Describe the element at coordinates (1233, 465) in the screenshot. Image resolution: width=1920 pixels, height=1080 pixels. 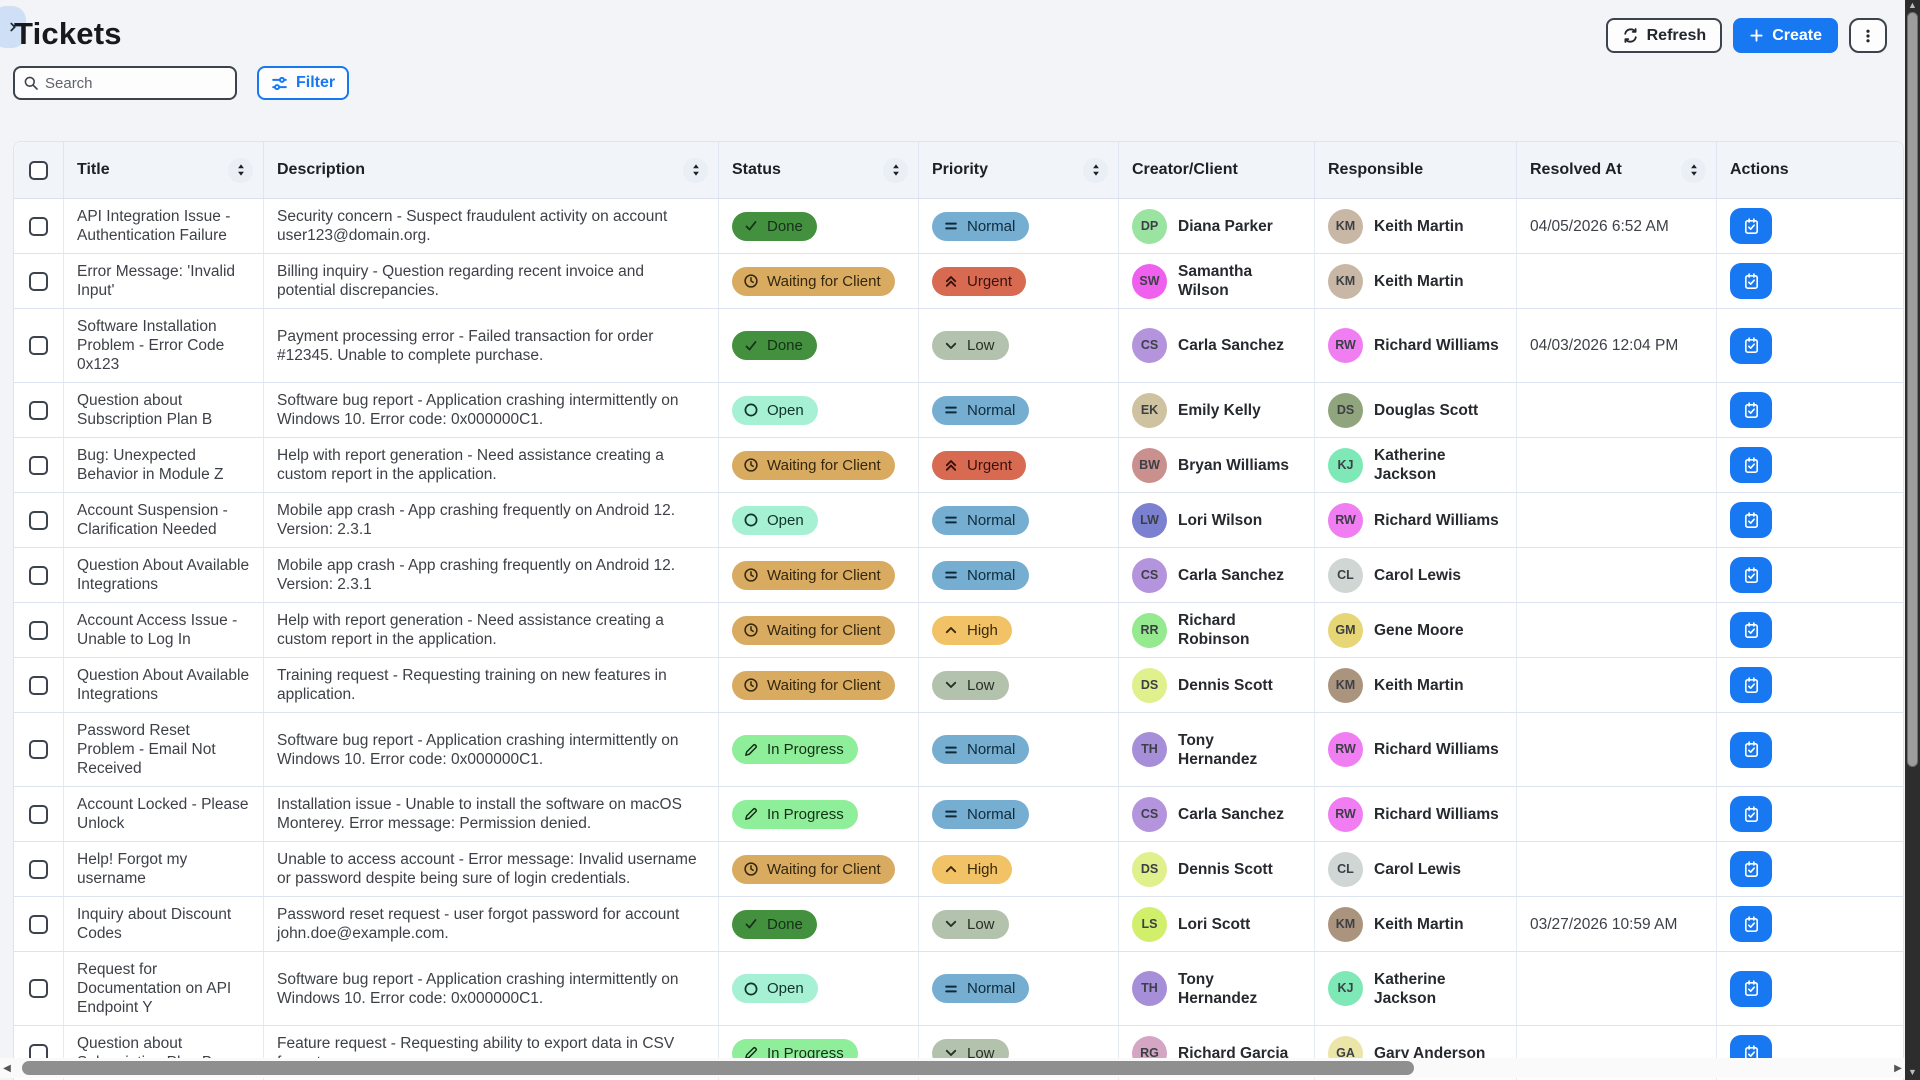
I see `creator-name: Bryan Williams` at that location.